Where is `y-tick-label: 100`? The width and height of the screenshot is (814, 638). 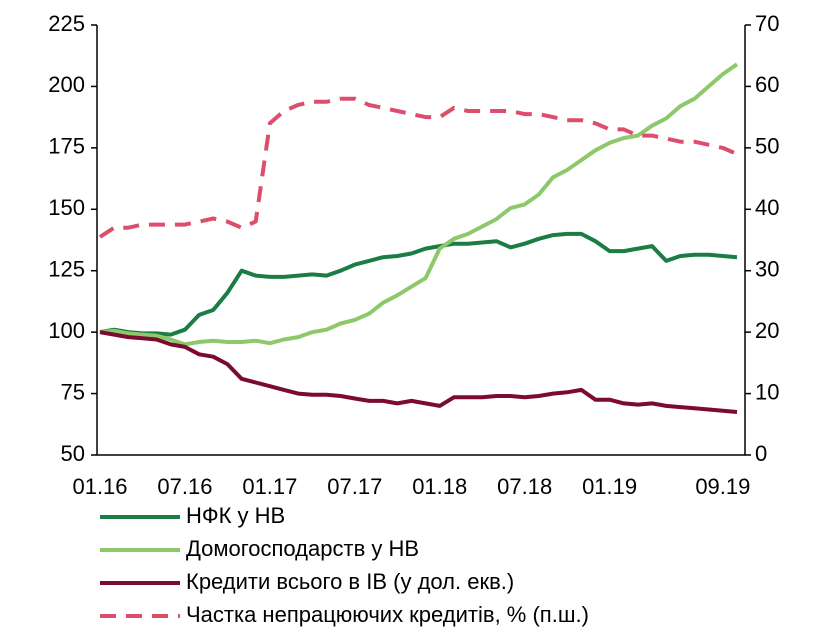 y-tick-label: 100 is located at coordinates (66, 330).